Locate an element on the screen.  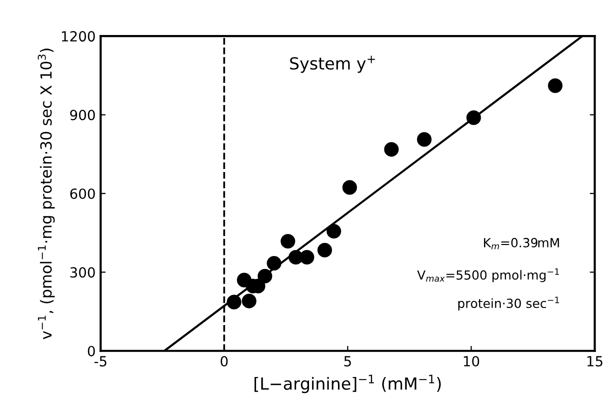
x-tick-label: 15 is located at coordinates (594, 361).